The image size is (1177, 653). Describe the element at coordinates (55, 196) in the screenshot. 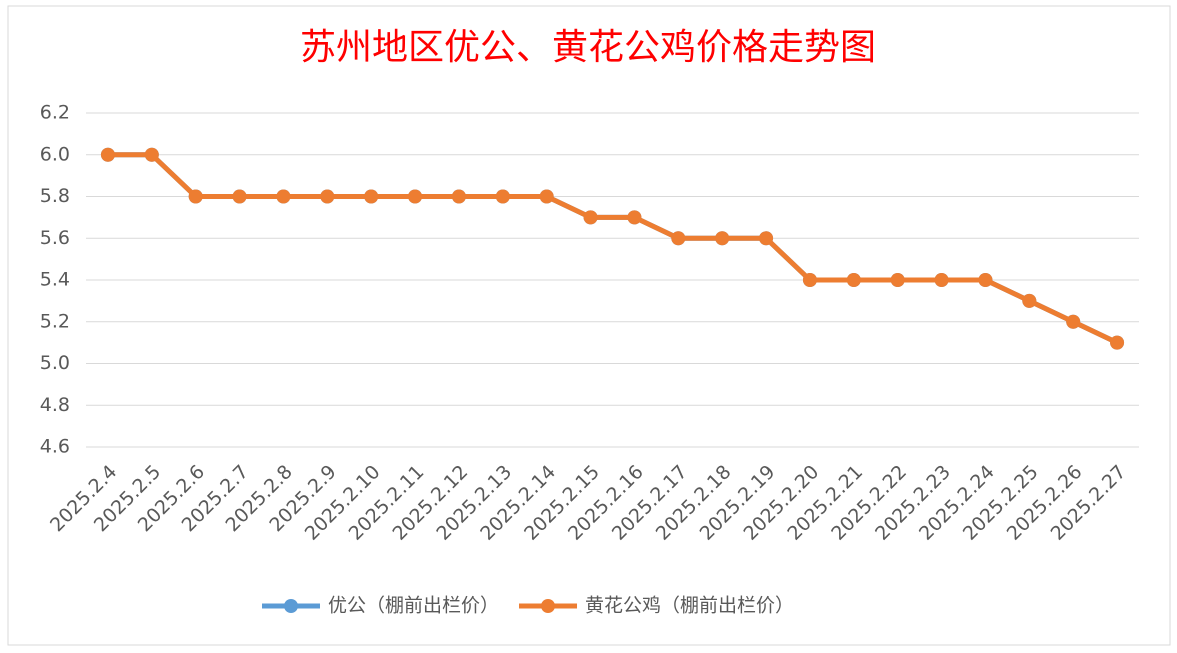

I see `y-tick-label: 5.8` at that location.